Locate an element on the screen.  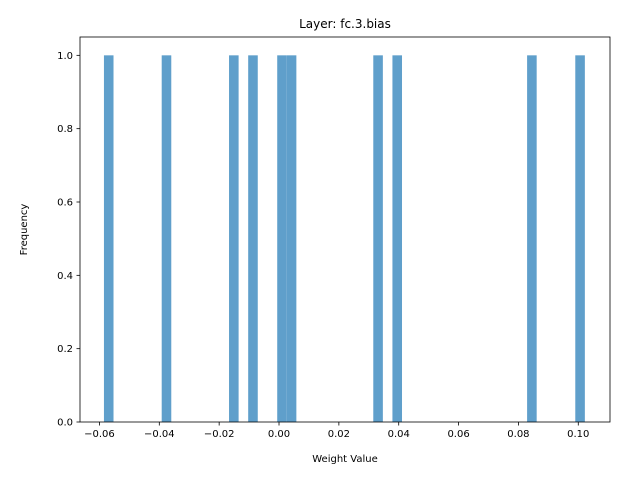
y-tick-label: 0.2 is located at coordinates (65, 349).